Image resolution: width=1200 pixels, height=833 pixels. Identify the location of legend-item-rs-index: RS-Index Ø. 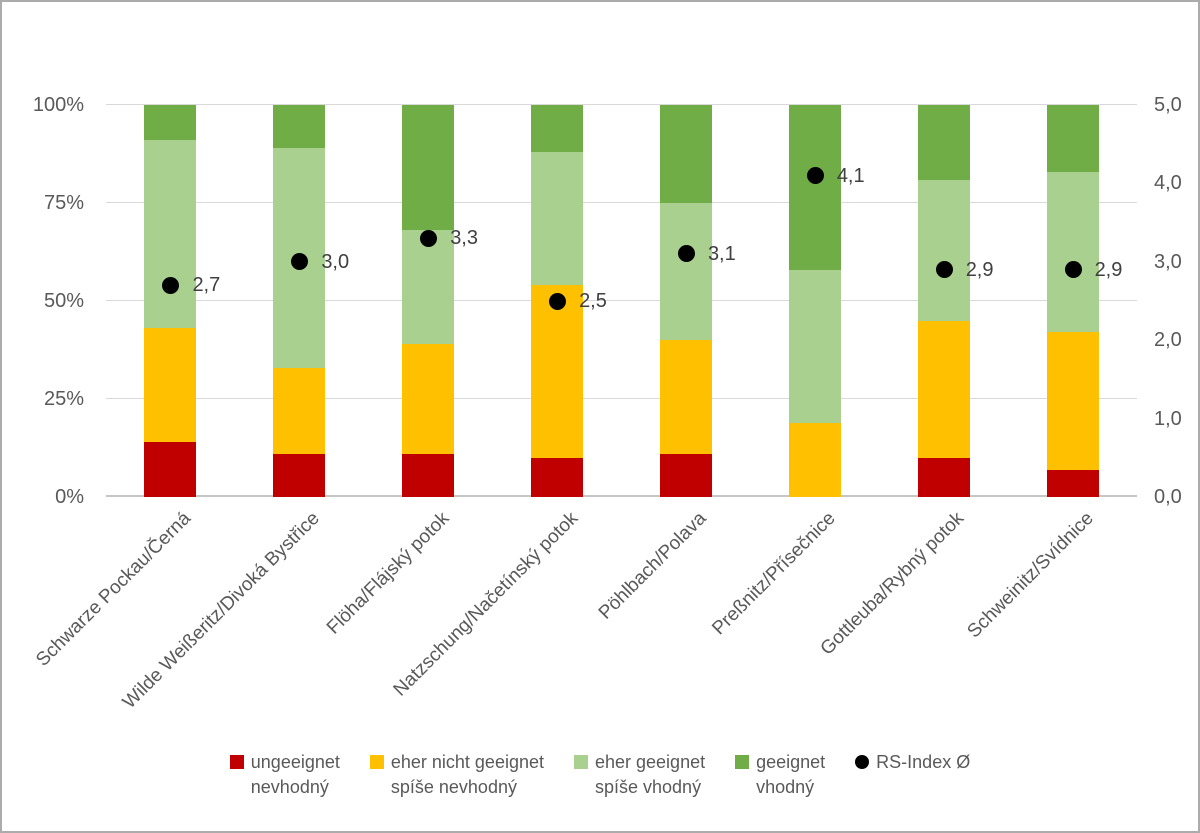
(912, 762).